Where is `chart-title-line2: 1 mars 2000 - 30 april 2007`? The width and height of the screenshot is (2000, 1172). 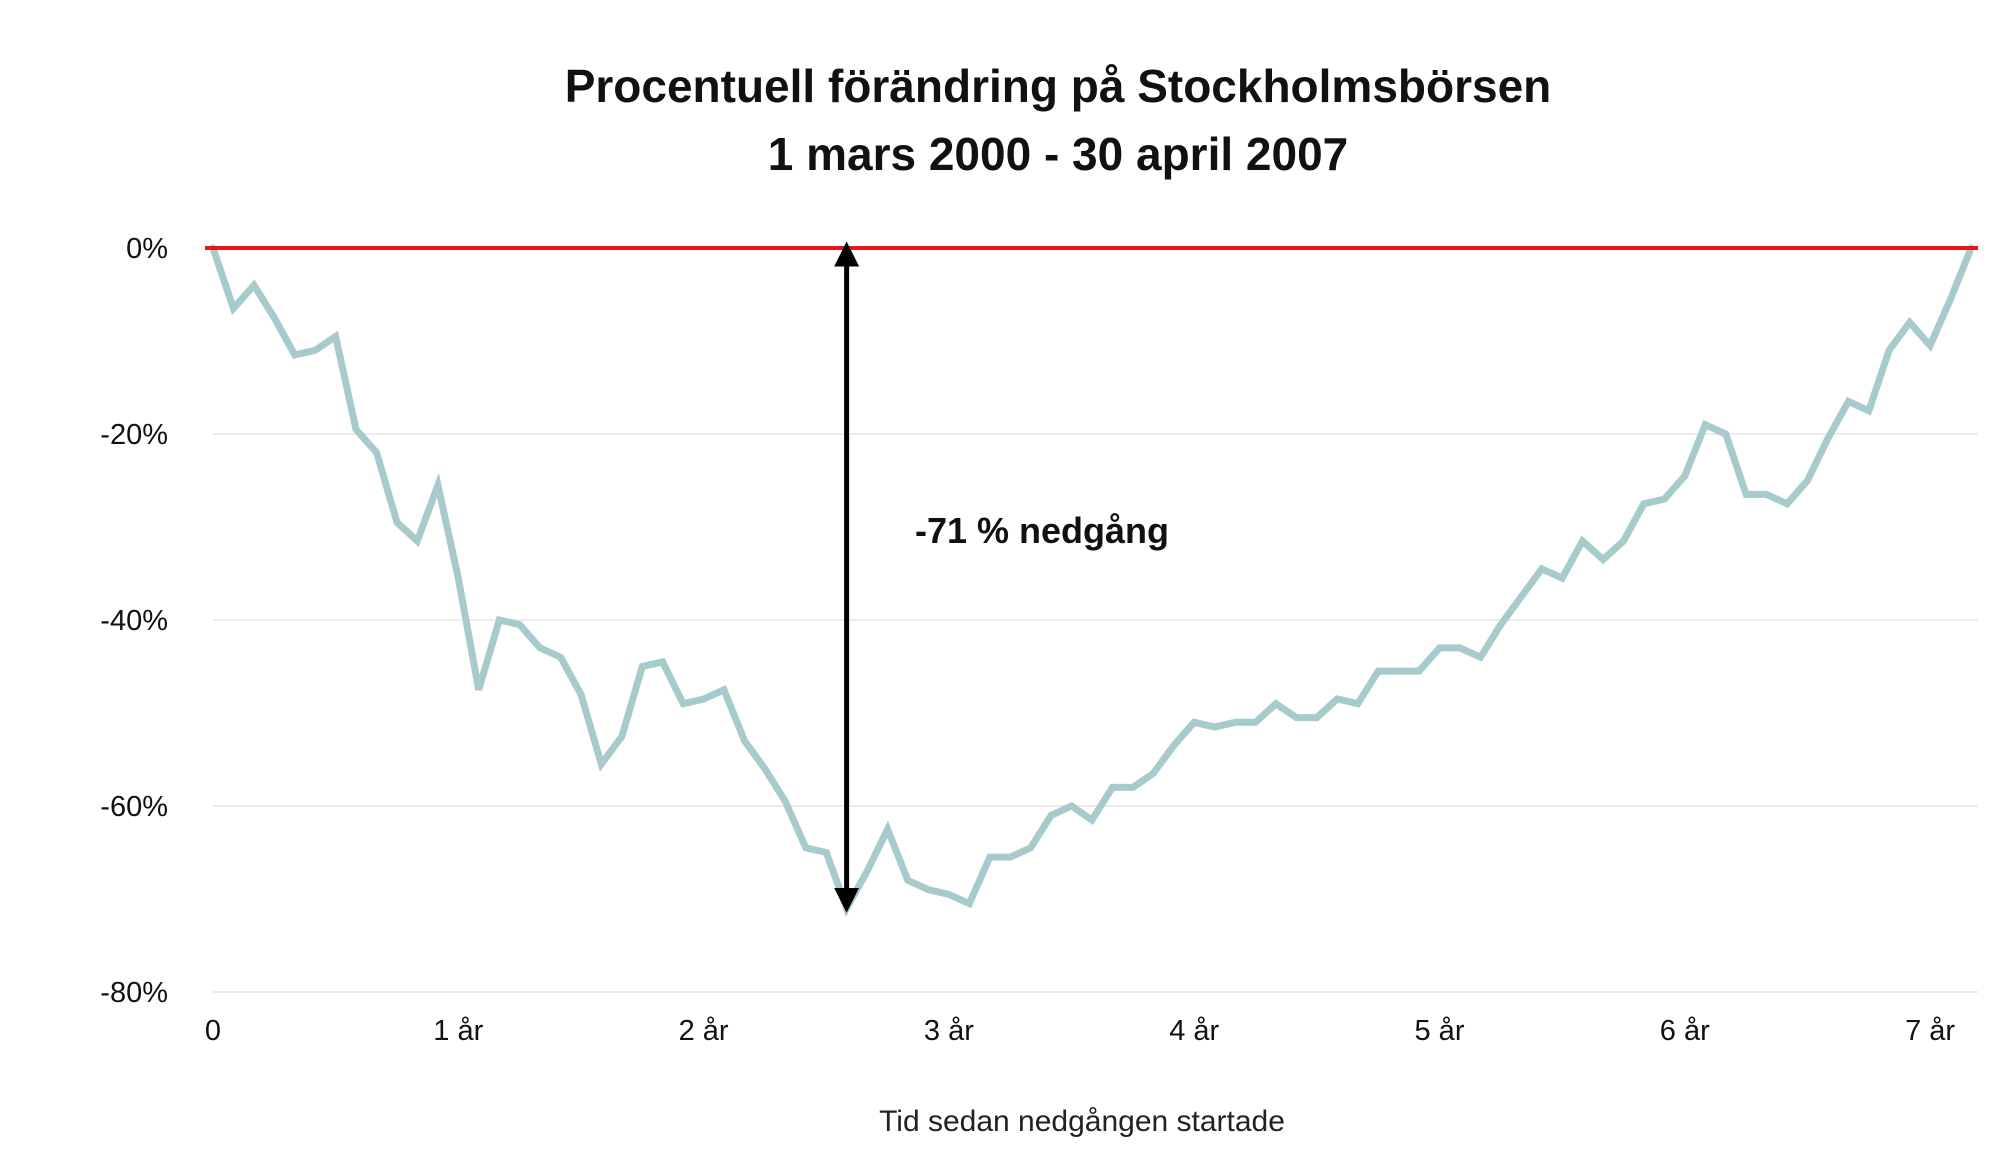
chart-title-line2: 1 mars 2000 - 30 april 2007 is located at coordinates (1058, 154).